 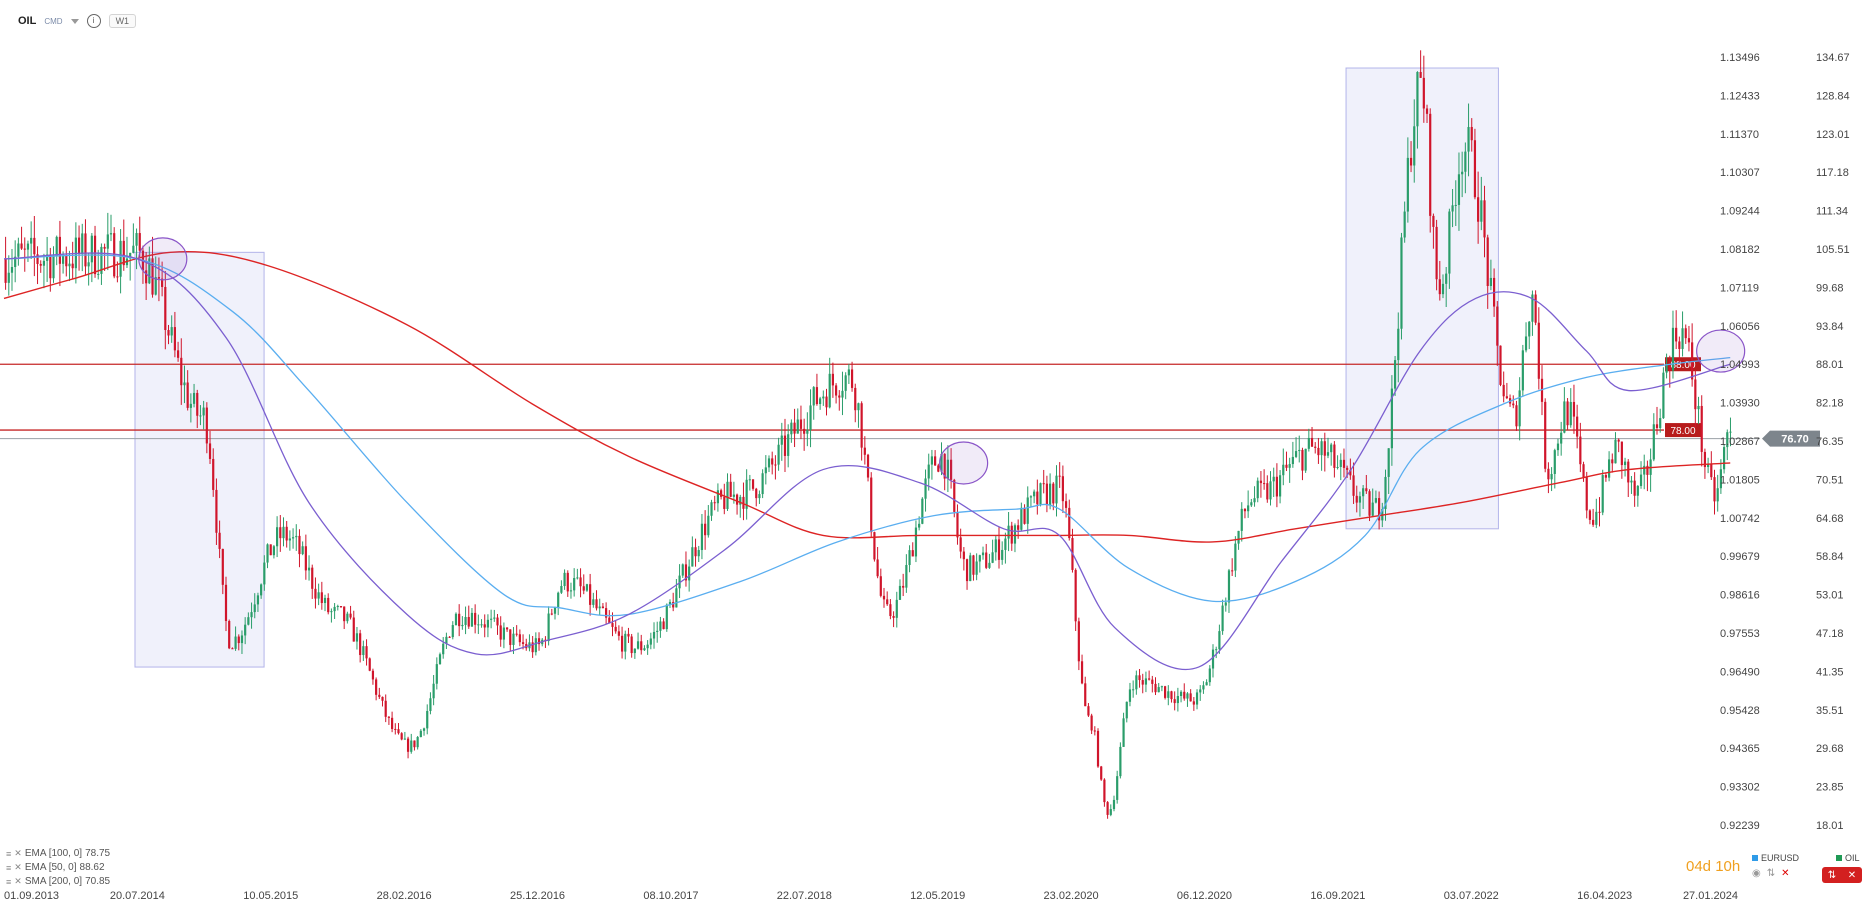 I want to click on left-axis-tick: 1.13496, so click(x=1740, y=58).